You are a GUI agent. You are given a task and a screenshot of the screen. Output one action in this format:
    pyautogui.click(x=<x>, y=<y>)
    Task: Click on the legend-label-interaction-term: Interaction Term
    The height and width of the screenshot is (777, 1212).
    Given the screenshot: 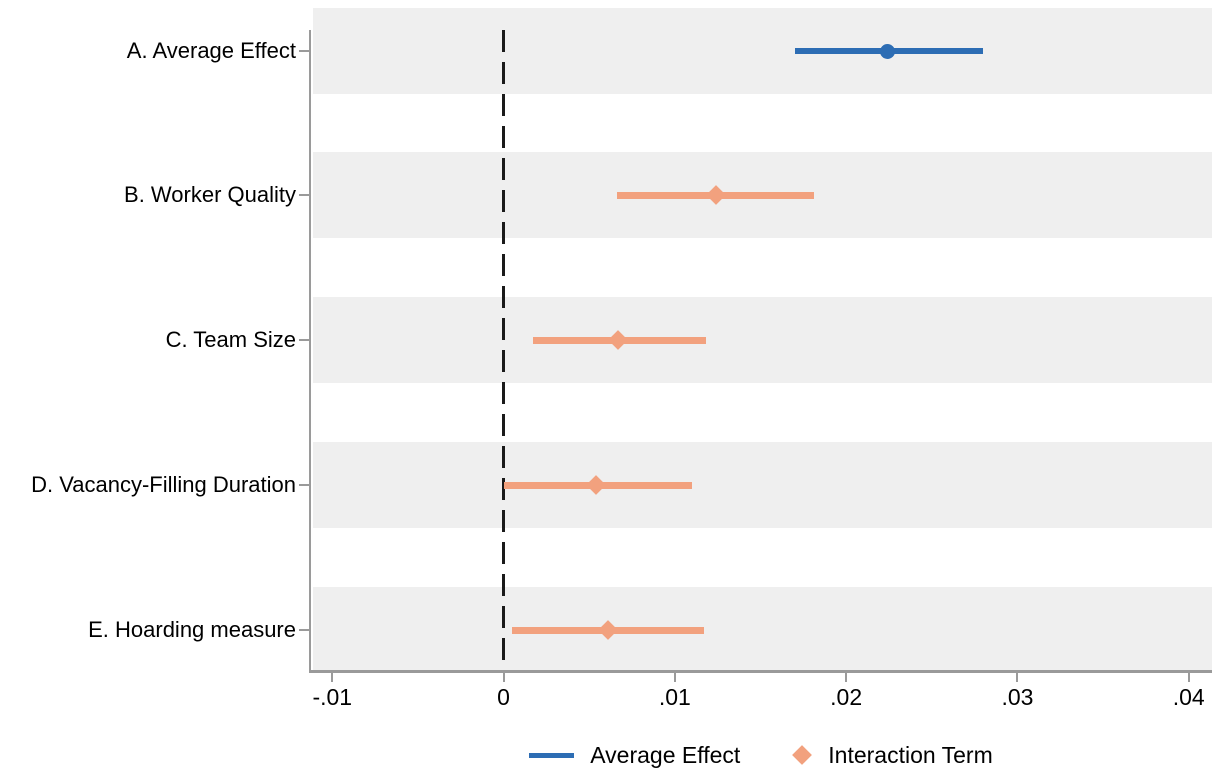 What is the action you would take?
    pyautogui.click(x=910, y=754)
    